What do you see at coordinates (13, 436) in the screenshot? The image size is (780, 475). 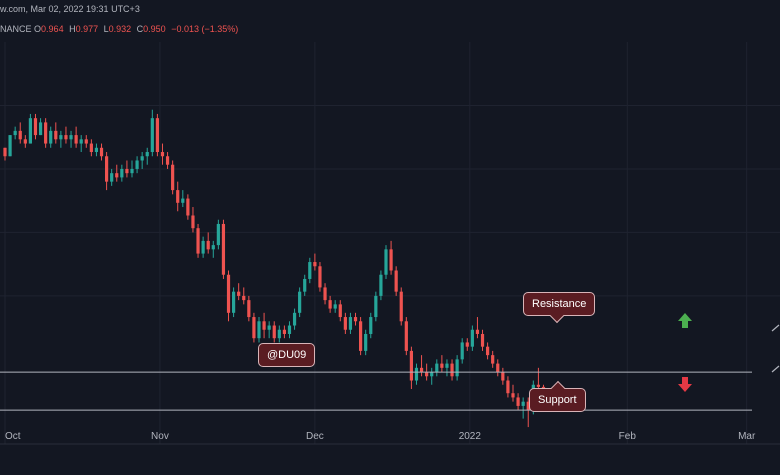 I see `x-tick-label: Oct` at bounding box center [13, 436].